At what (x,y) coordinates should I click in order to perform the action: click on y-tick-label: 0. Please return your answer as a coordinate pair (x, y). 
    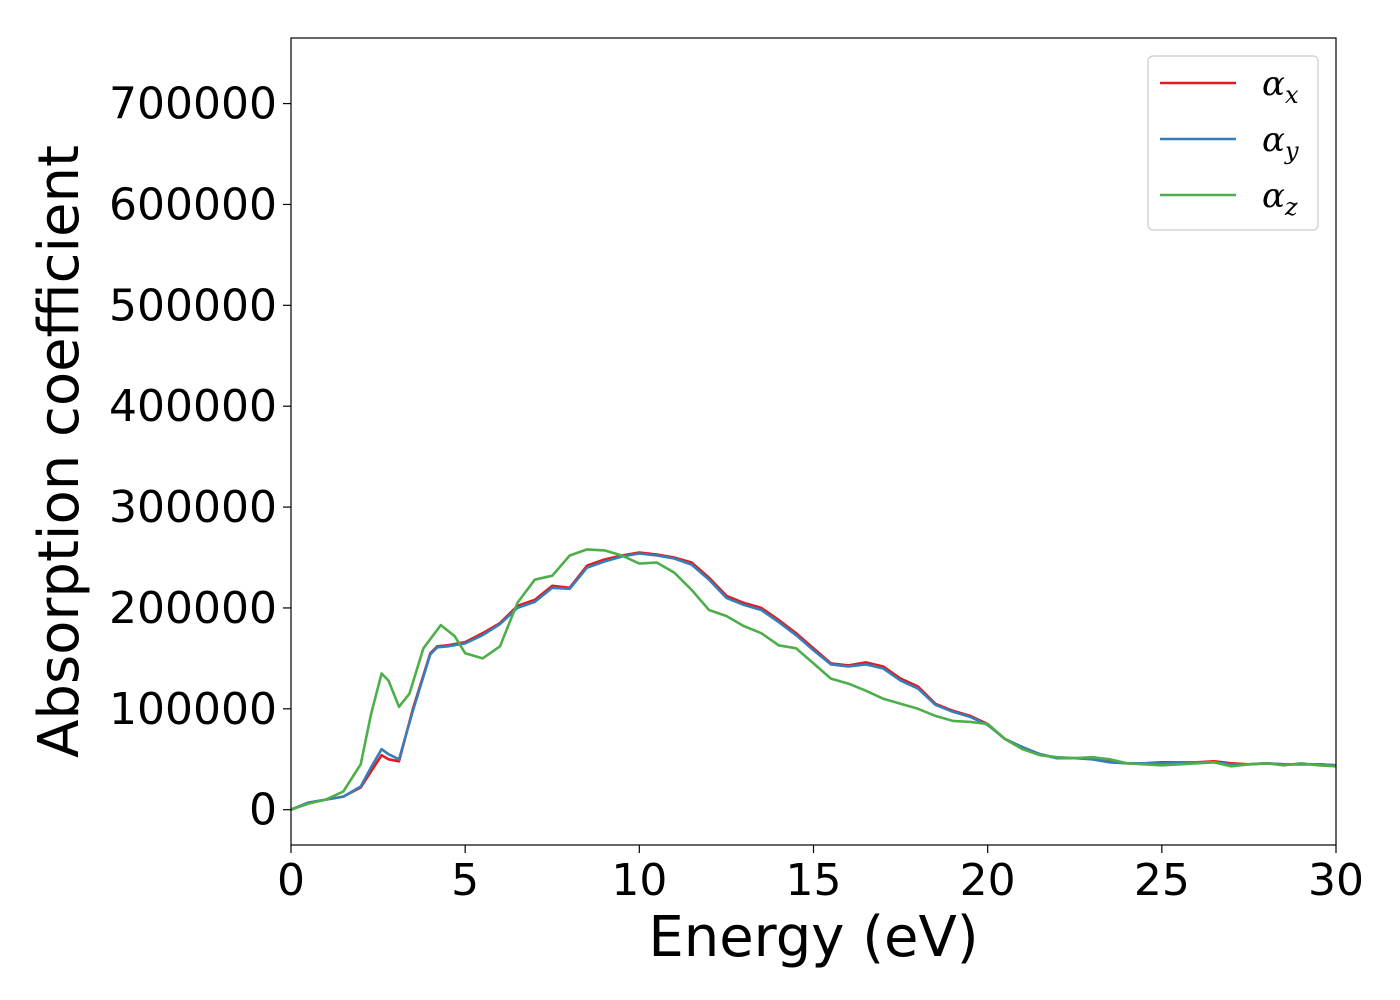
    Looking at the image, I should click on (263, 810).